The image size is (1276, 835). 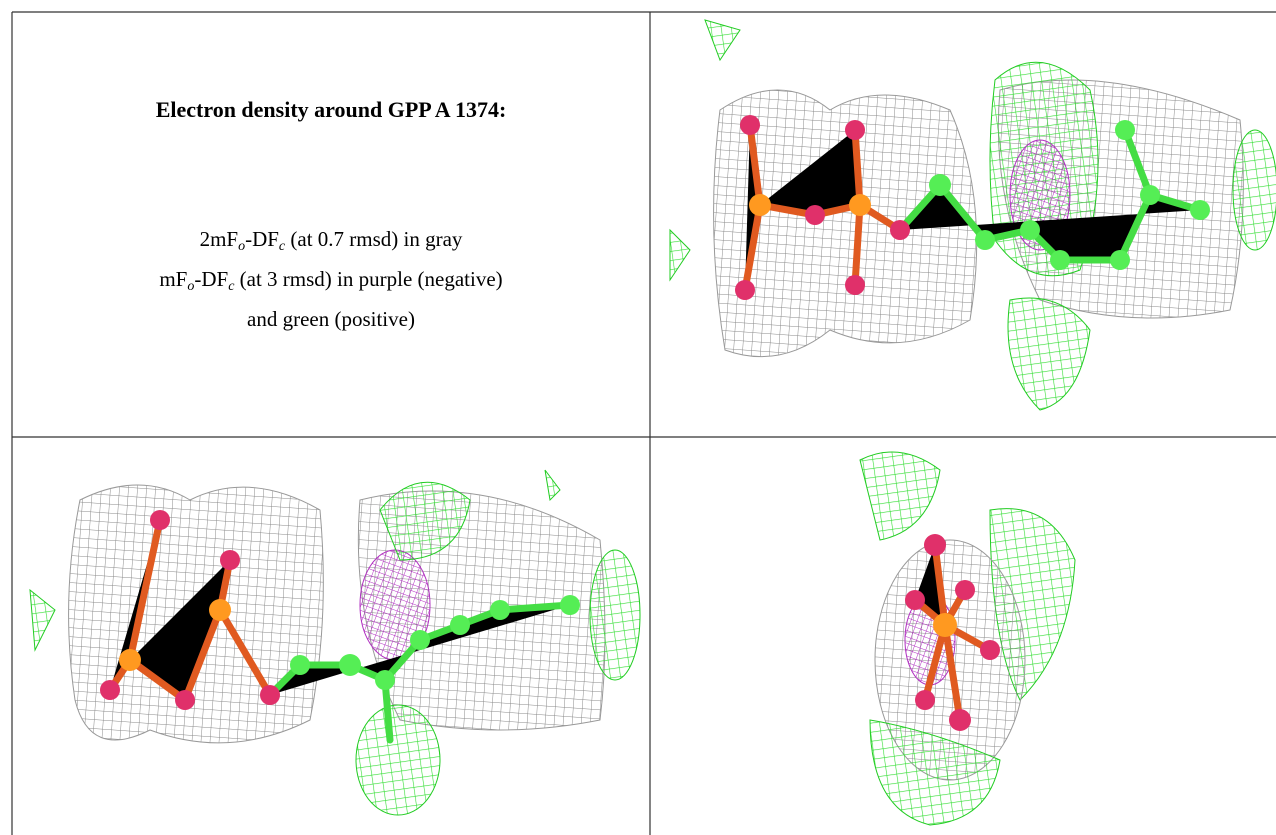 I want to click on legend-line: and green (positive), so click(x=331, y=319).